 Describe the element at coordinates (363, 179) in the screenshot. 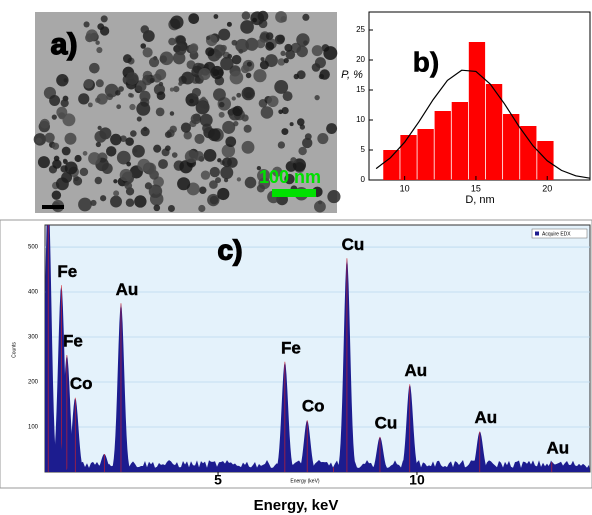

I see `y-tick-label: 0` at that location.